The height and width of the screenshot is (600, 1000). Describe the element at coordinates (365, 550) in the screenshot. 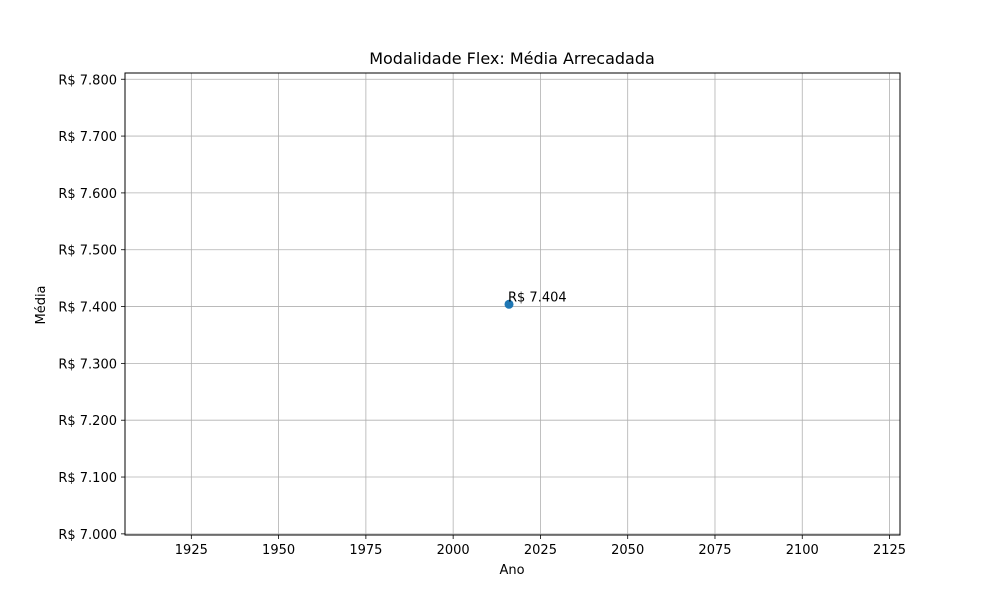

I see `x-tick-label: 1975` at that location.